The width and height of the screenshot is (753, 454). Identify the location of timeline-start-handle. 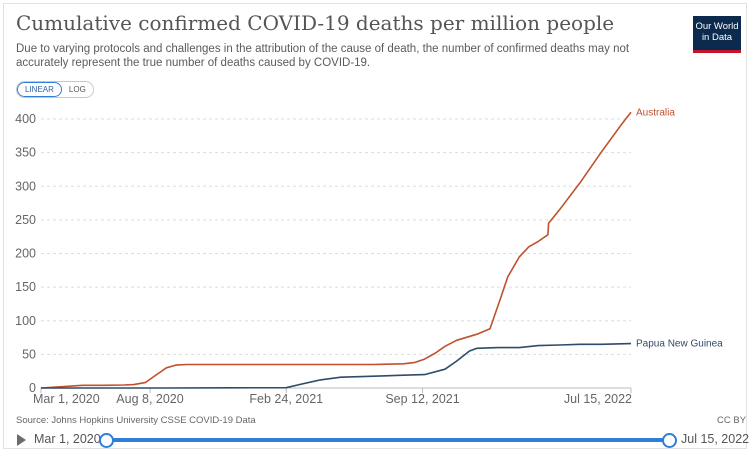
(106, 440).